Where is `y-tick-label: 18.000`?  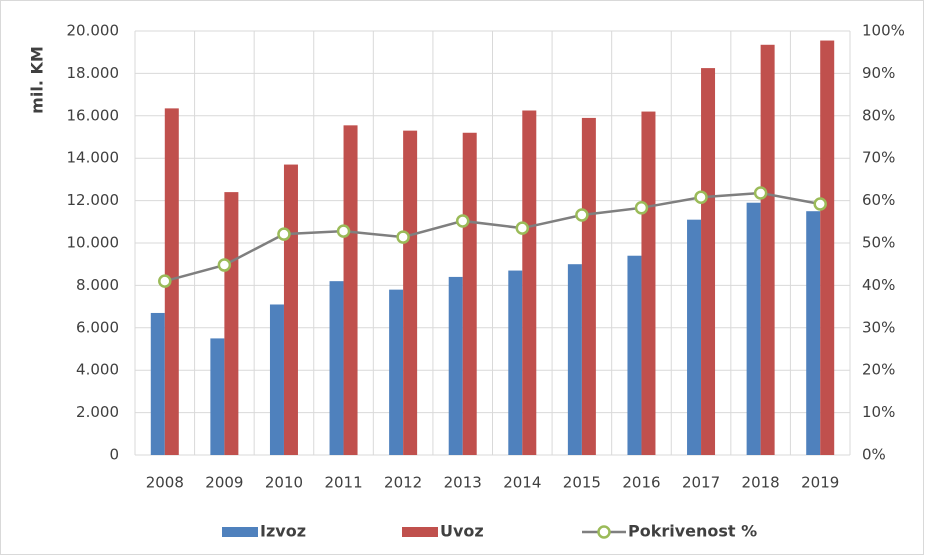
y-tick-label: 18.000 is located at coordinates (93, 73).